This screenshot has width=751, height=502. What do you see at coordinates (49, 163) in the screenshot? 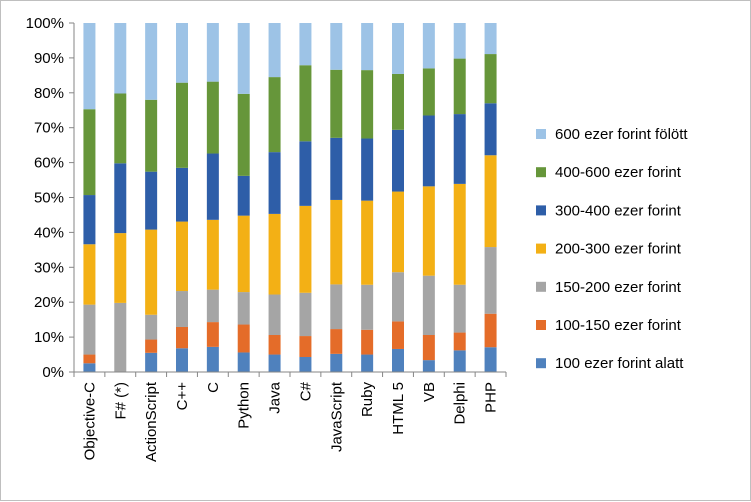
I see `y-tick-label: 60%` at bounding box center [49, 163].